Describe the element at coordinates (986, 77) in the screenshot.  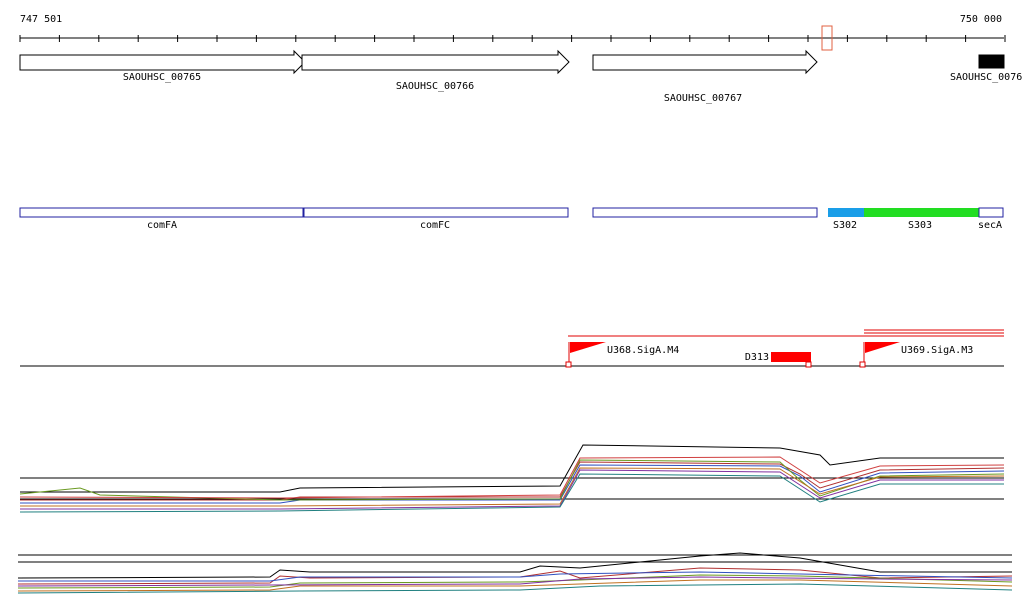
I see `gene-label: SAOUHSC_0076` at that location.